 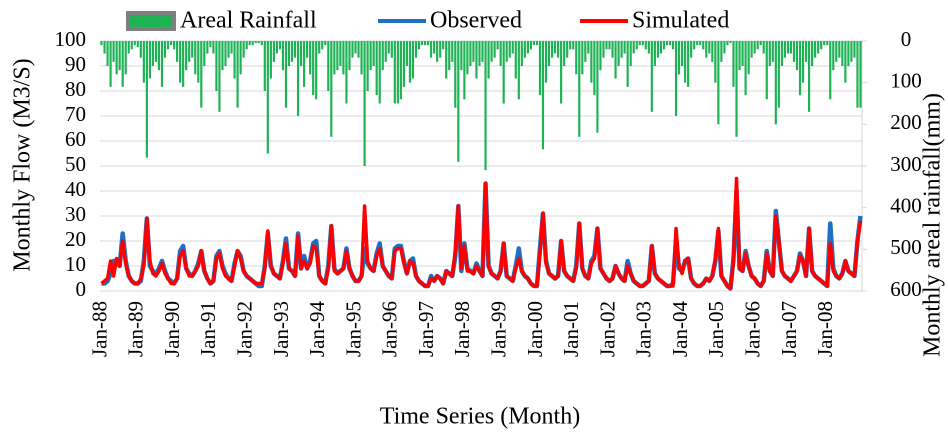 What do you see at coordinates (752, 329) in the screenshot?
I see `x-tick-label: Jan-06` at bounding box center [752, 329].